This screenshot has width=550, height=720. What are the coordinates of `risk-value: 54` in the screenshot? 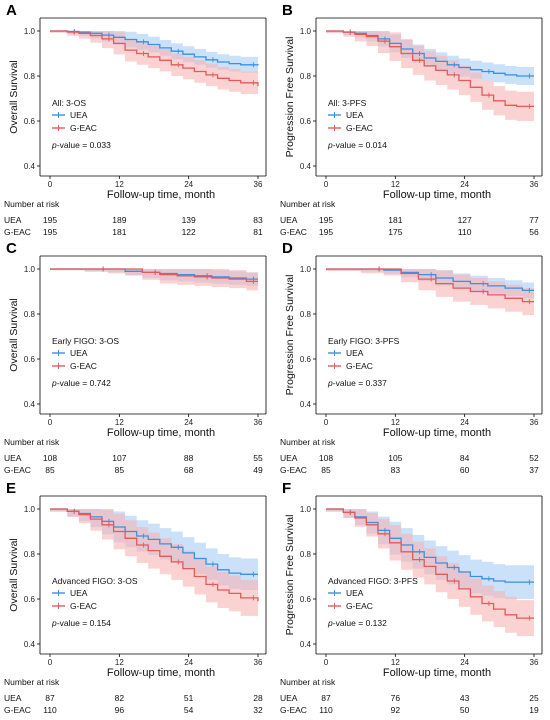 It's located at (189, 710).